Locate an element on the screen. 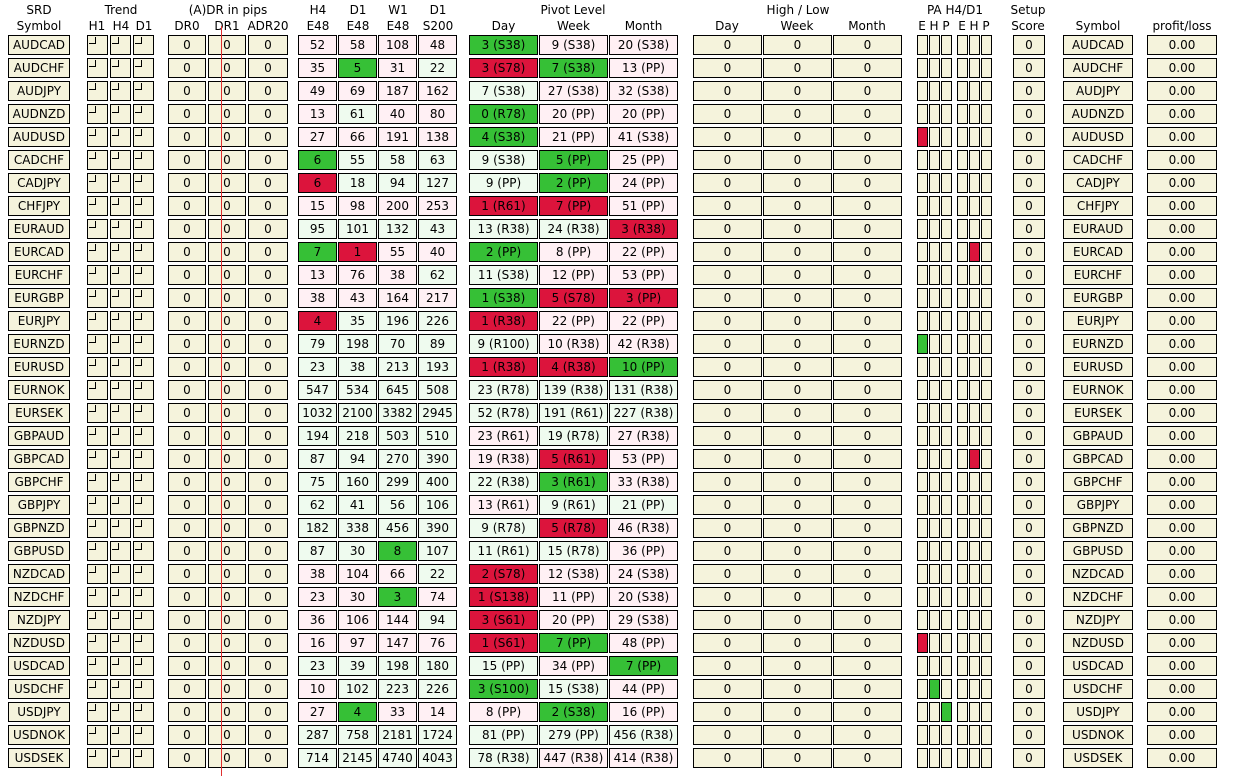 The width and height of the screenshot is (1233, 776). symbol-cell: NZDCHF is located at coordinates (39, 597).